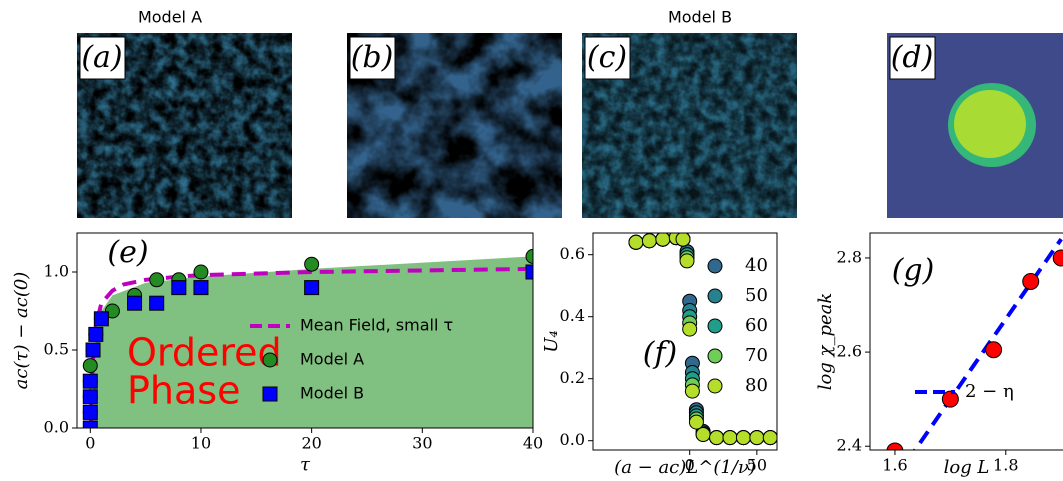 Image resolution: width=1063 pixels, height=481 pixels. I want to click on panel-title: Model B, so click(700, 17).